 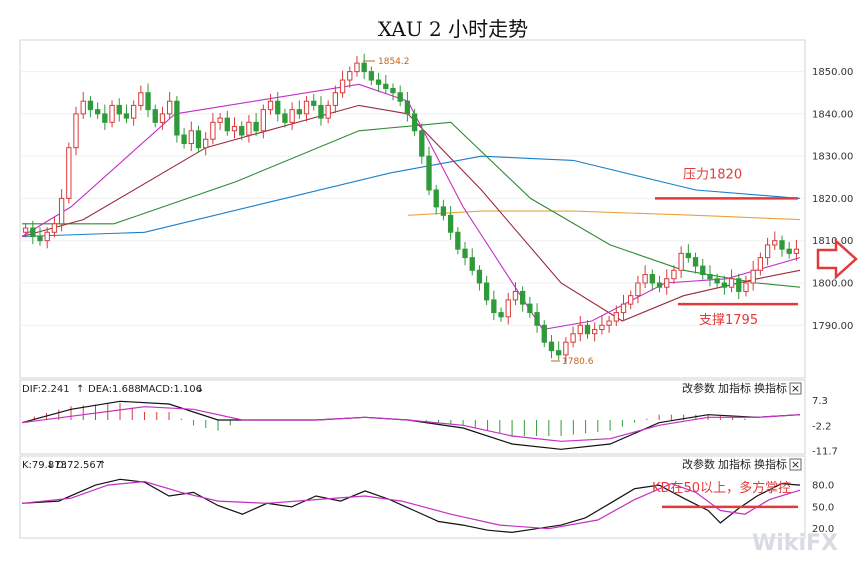 I want to click on kd-axis: 80.0 50.0 20.0, so click(x=823, y=508).